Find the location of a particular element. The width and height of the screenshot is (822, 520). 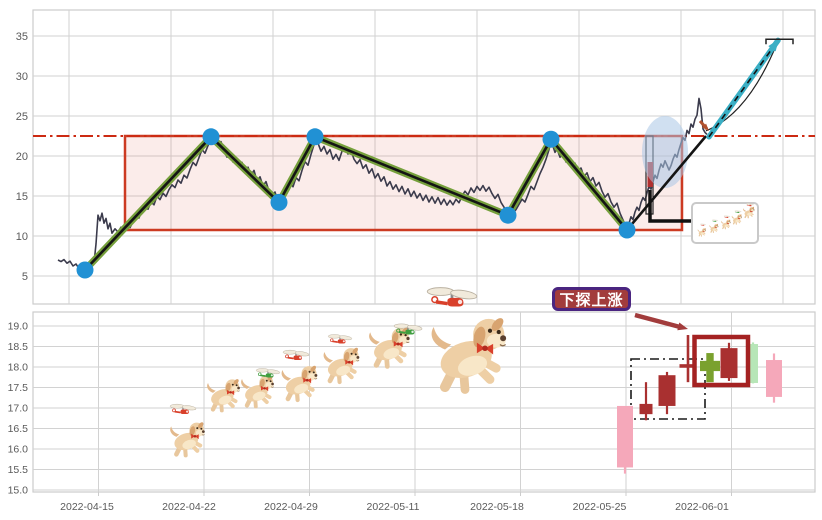

pattern-annotation-label: 下探上涨 is located at coordinates (591, 299).